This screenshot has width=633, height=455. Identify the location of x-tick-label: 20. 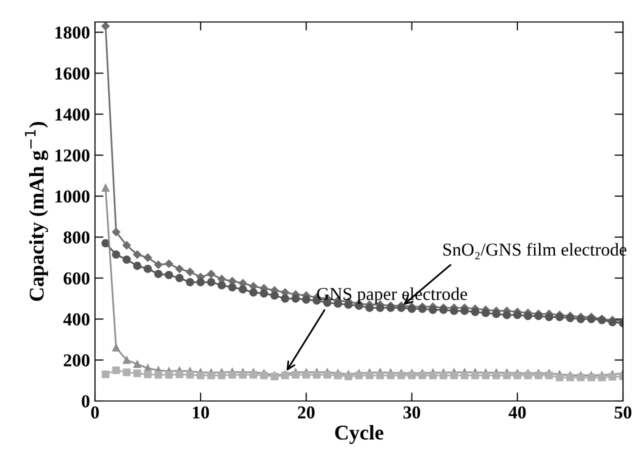
(306, 412).